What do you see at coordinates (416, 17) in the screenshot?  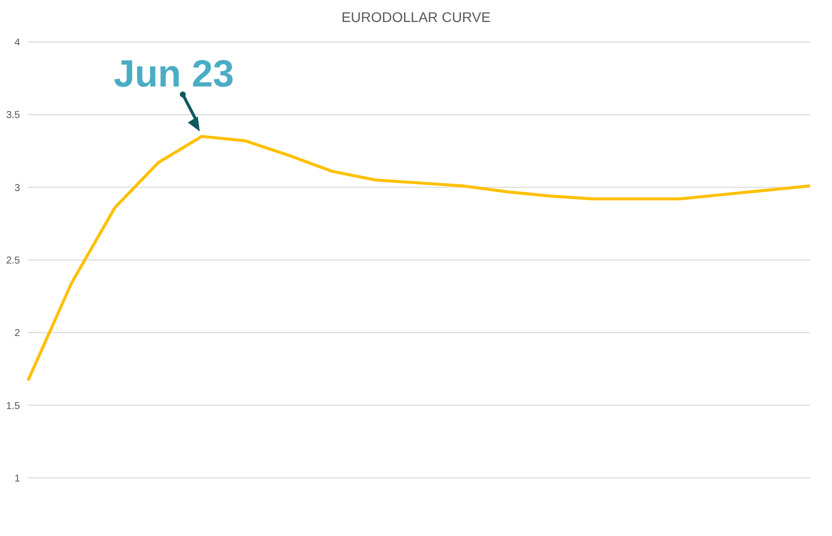 I see `chart-title: EURODOLLAR CURVE` at bounding box center [416, 17].